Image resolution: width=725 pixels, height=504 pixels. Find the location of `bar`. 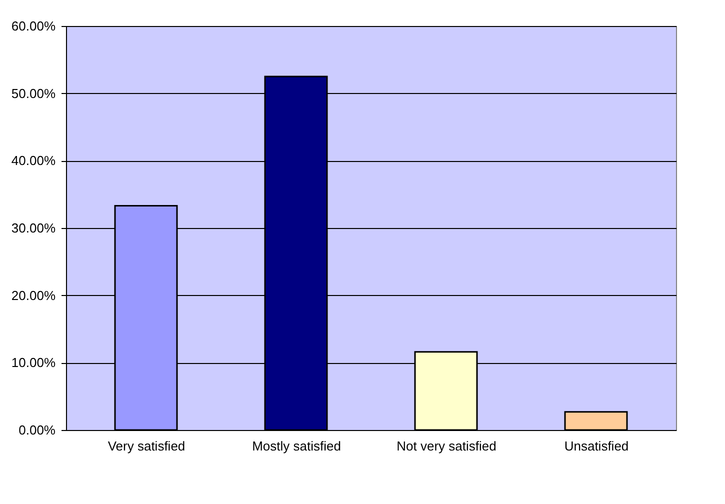

bar is located at coordinates (596, 421).